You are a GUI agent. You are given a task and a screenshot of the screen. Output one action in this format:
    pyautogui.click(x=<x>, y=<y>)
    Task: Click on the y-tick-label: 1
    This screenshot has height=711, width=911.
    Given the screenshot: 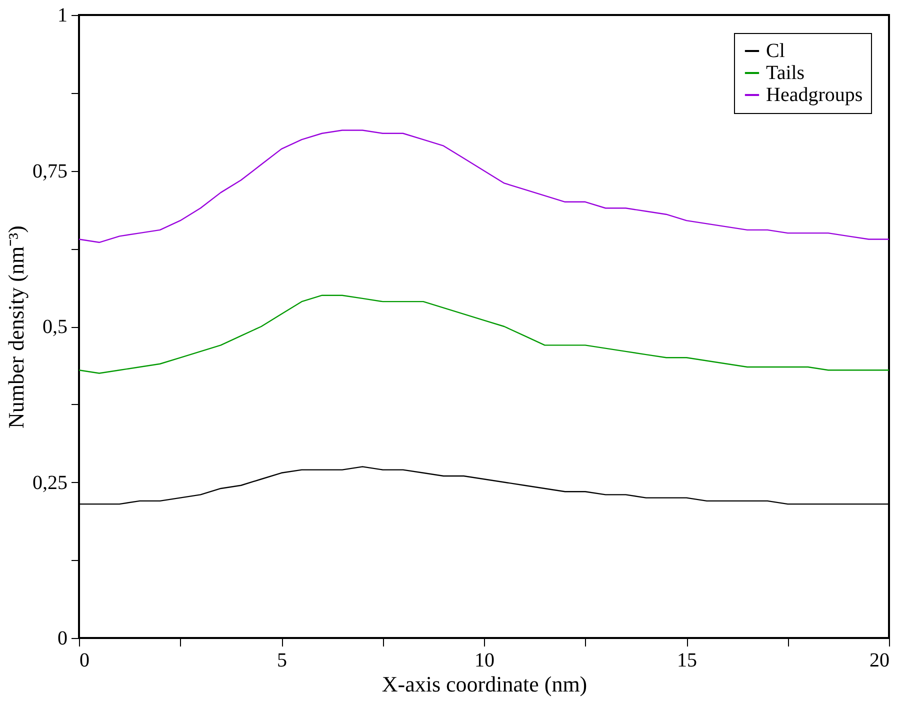 What is the action you would take?
    pyautogui.click(x=63, y=15)
    